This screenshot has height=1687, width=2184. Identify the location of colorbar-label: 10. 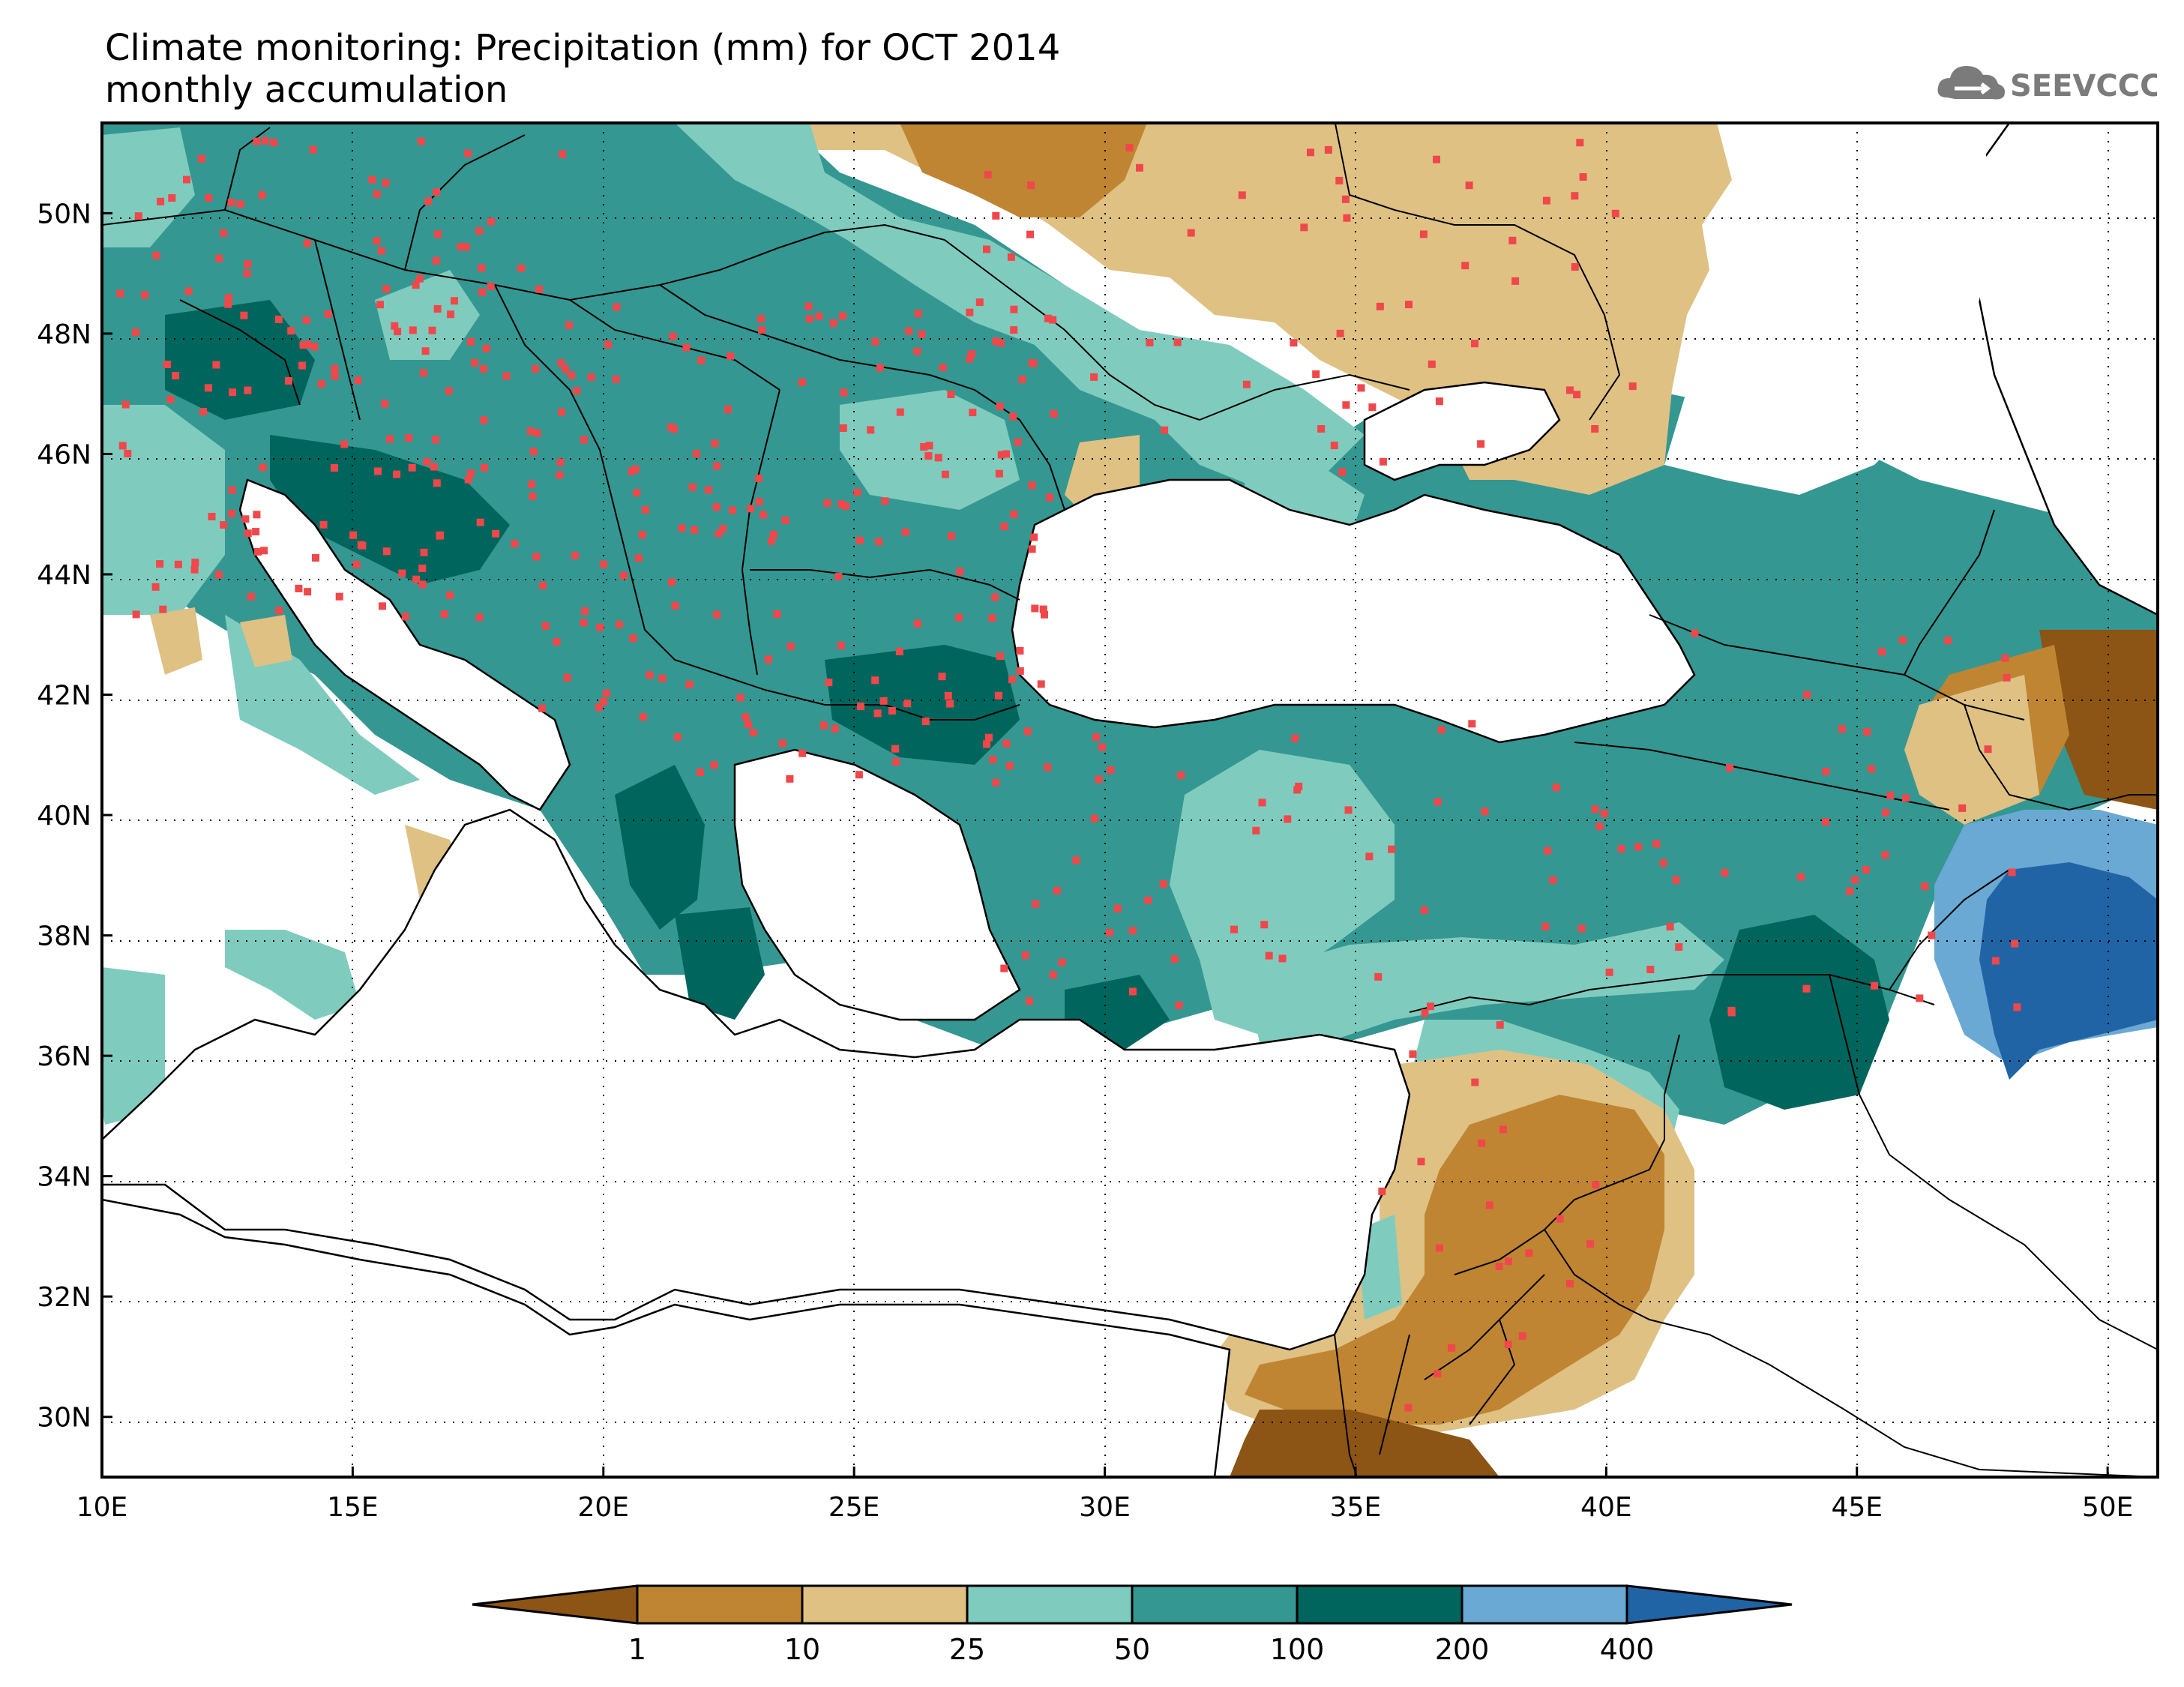
(802, 1649).